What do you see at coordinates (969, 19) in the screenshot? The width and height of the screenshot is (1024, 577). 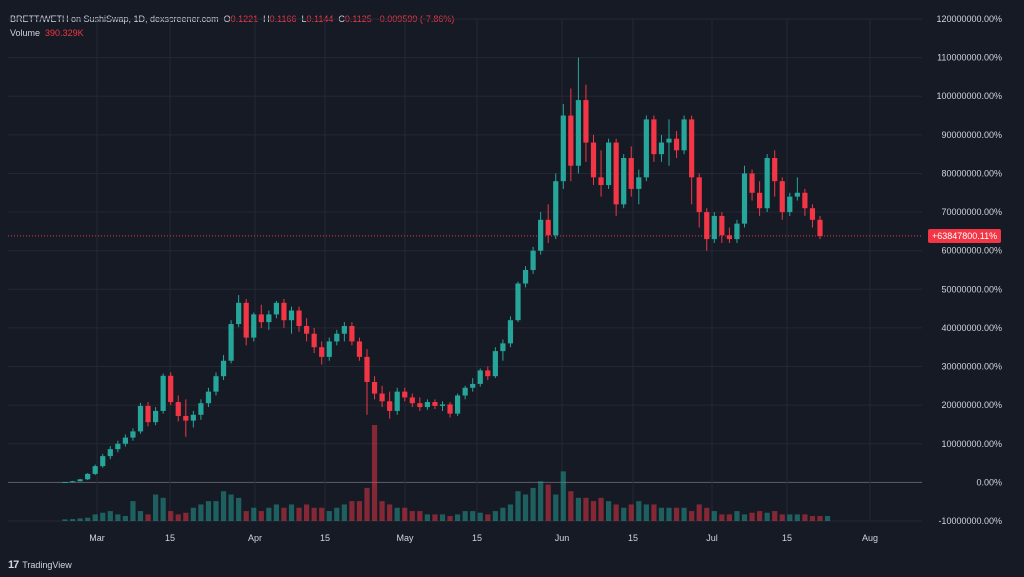 I see `y-tick-label: 120000000.00%` at bounding box center [969, 19].